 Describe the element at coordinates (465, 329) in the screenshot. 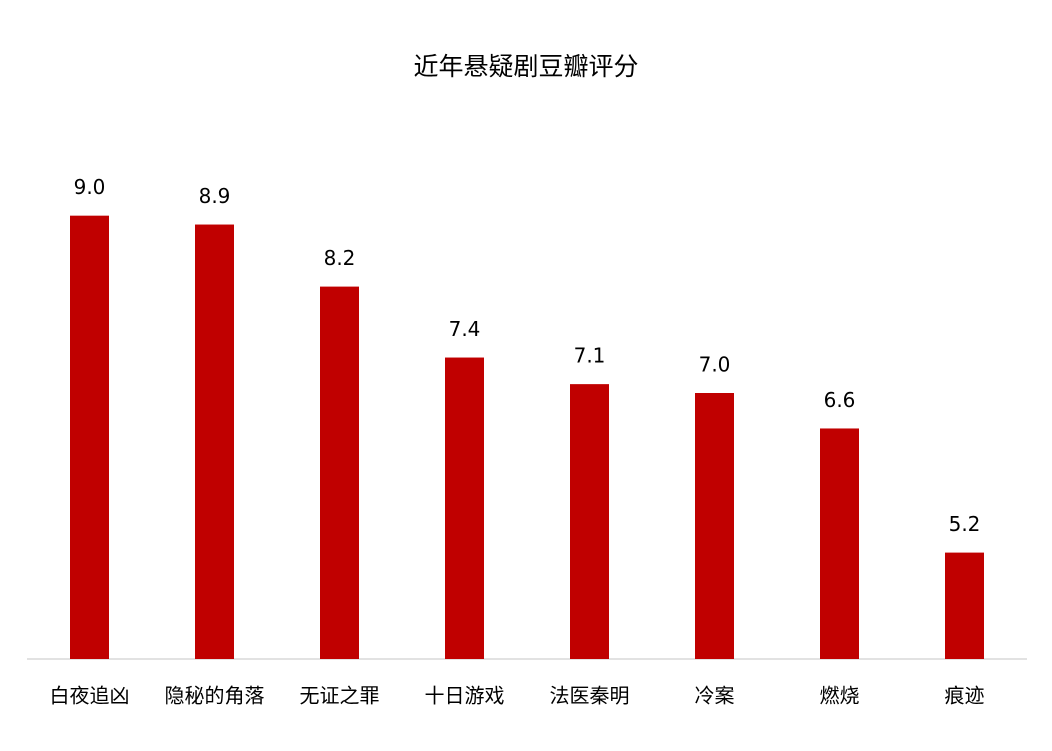

I see `value-label: 7.4` at that location.